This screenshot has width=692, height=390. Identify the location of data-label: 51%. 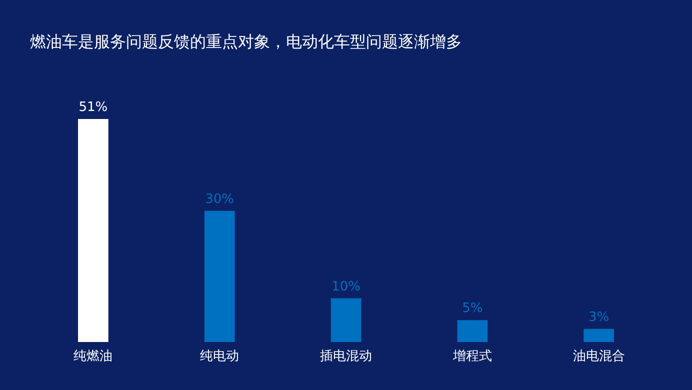
(93, 107).